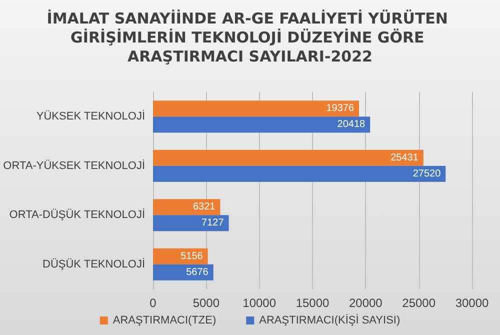 The width and height of the screenshot is (500, 335). Describe the element at coordinates (164, 320) in the screenshot. I see `legend-label: ARAŞTIRMACI(TZE)` at that location.